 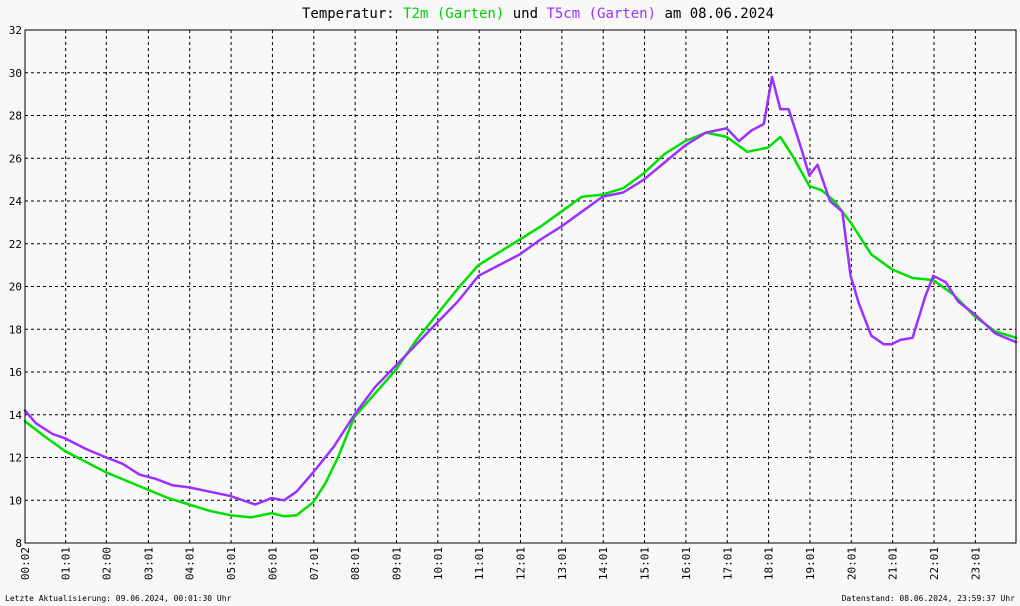 What do you see at coordinates (66, 563) in the screenshot?
I see `x-tick-label: 01:01` at bounding box center [66, 563].